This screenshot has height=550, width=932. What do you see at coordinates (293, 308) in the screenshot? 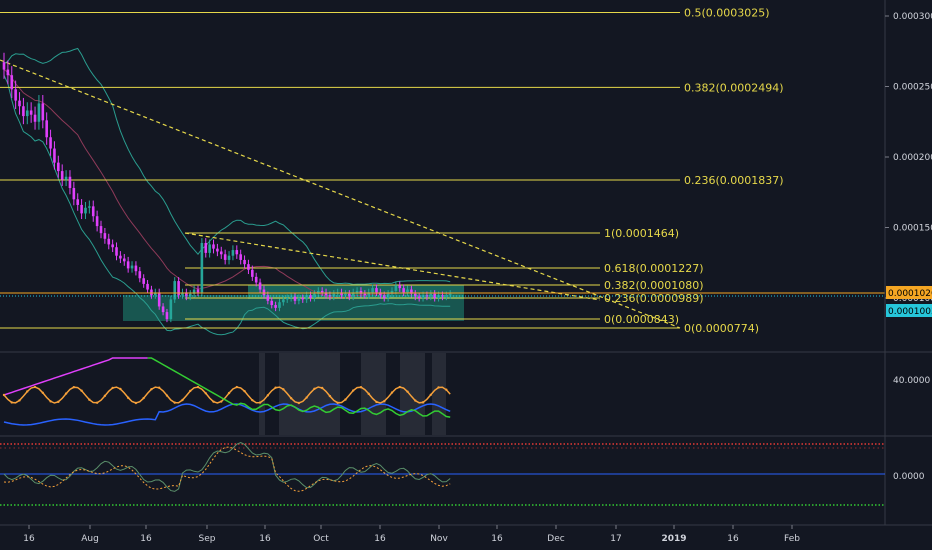
I see `accumulation-zone` at bounding box center [293, 308].